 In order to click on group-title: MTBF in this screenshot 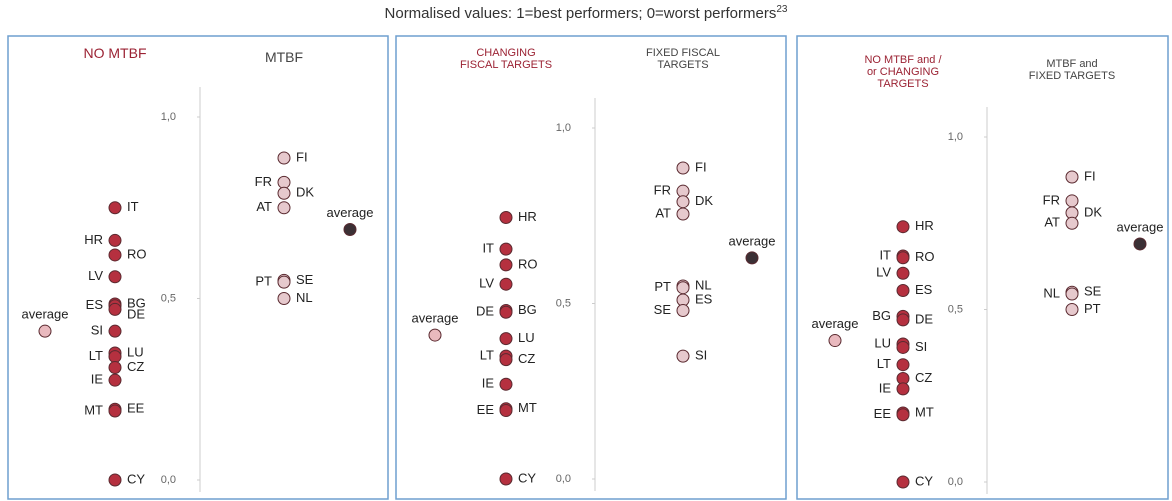, I will do `click(284, 57)`.